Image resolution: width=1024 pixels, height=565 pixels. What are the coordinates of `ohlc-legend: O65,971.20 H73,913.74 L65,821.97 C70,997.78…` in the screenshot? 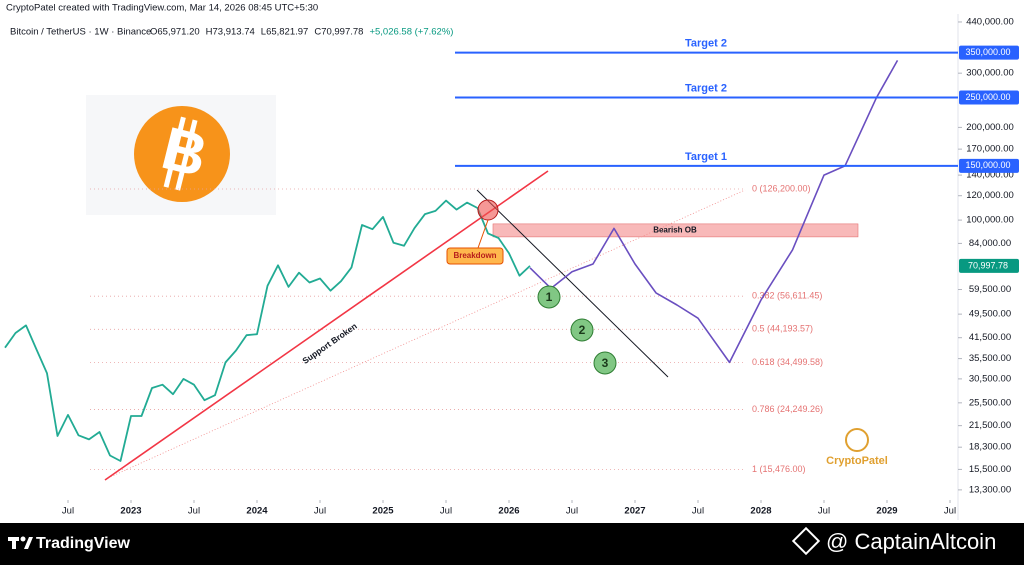 It's located at (301, 32).